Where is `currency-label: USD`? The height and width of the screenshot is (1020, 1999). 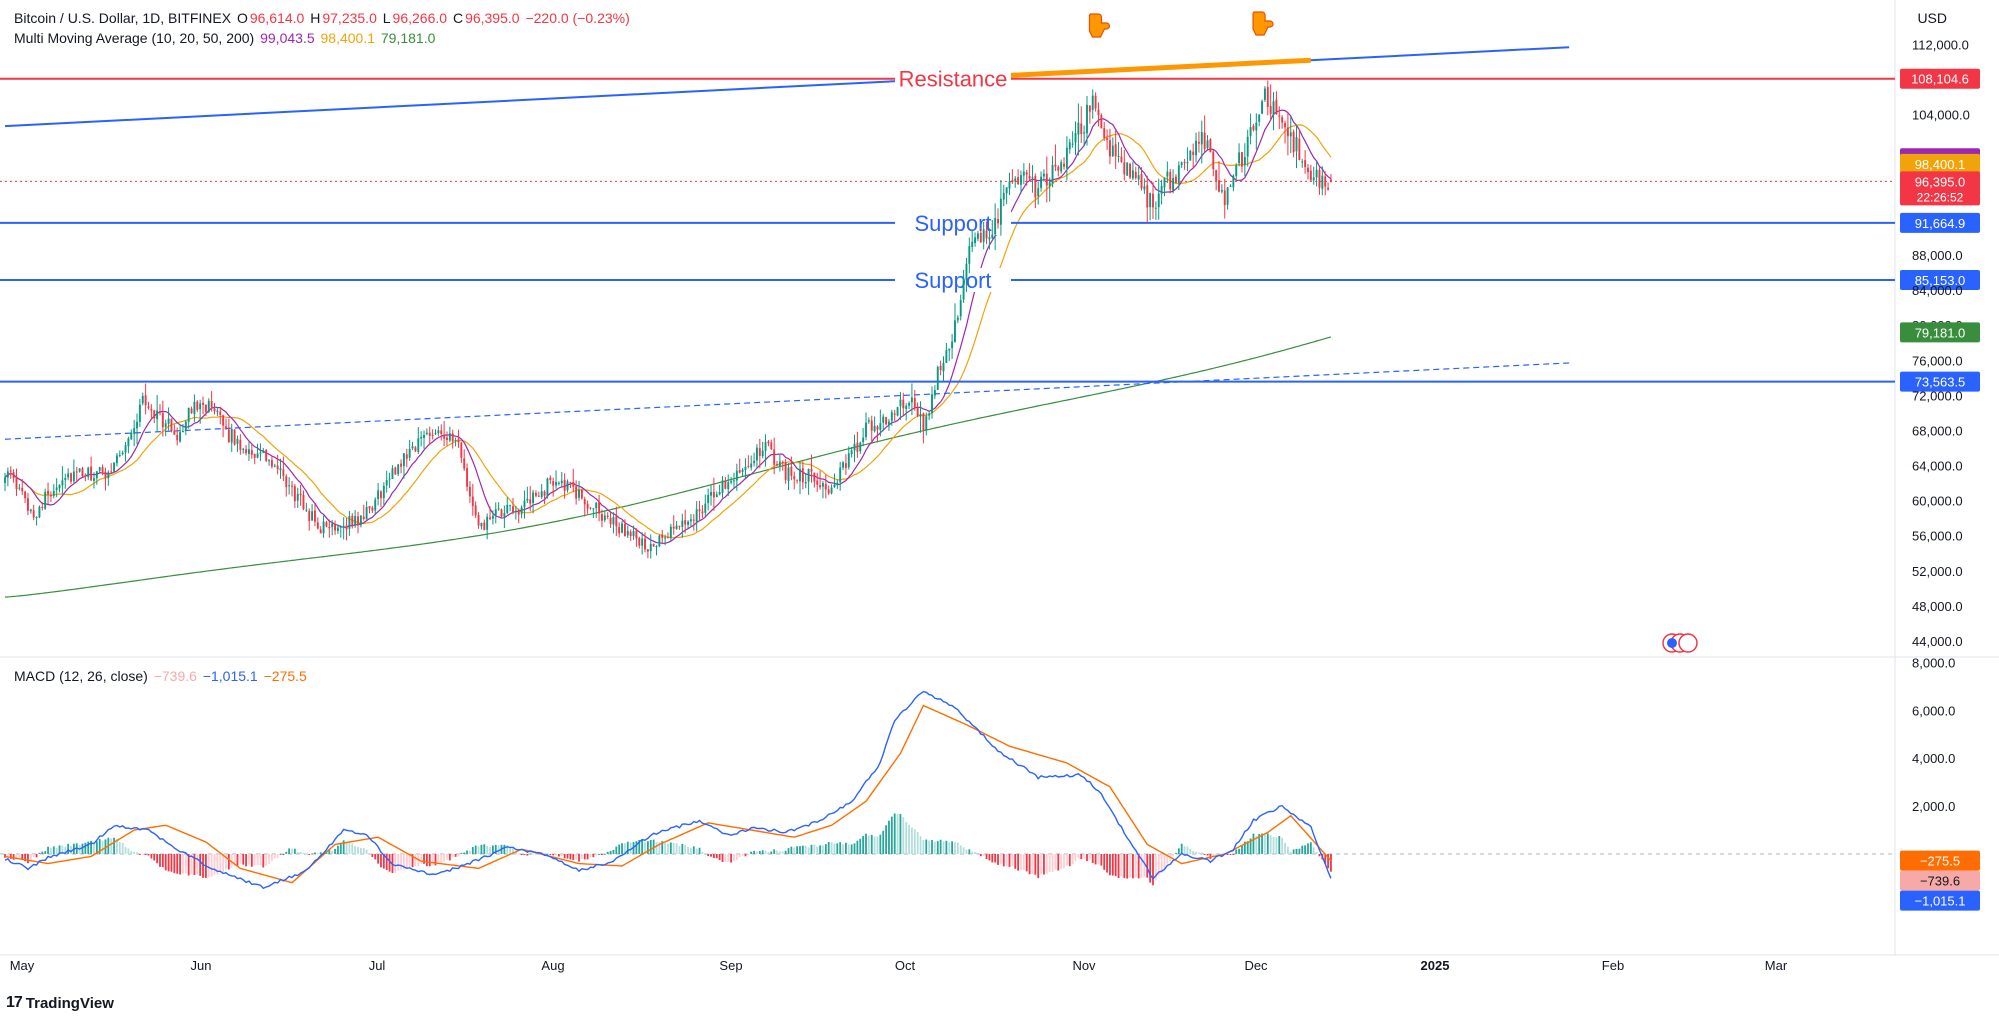 currency-label: USD is located at coordinates (1932, 18).